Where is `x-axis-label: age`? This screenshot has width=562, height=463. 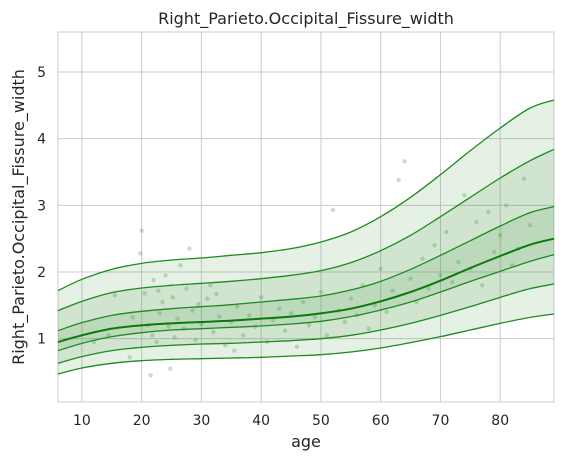 x-axis-label: age is located at coordinates (306, 441).